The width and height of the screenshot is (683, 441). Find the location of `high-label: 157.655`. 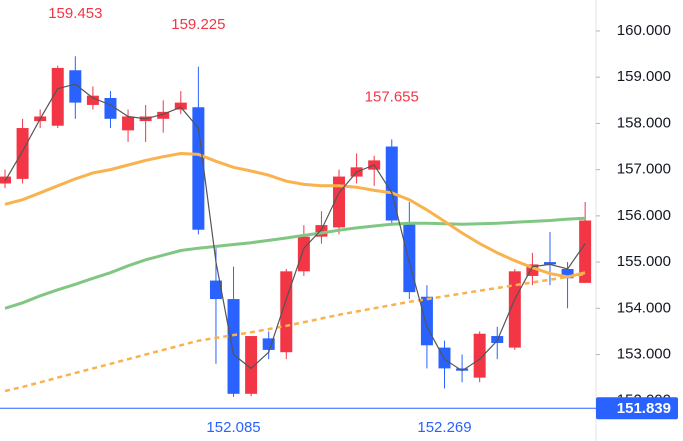

high-label: 157.655 is located at coordinates (392, 96).